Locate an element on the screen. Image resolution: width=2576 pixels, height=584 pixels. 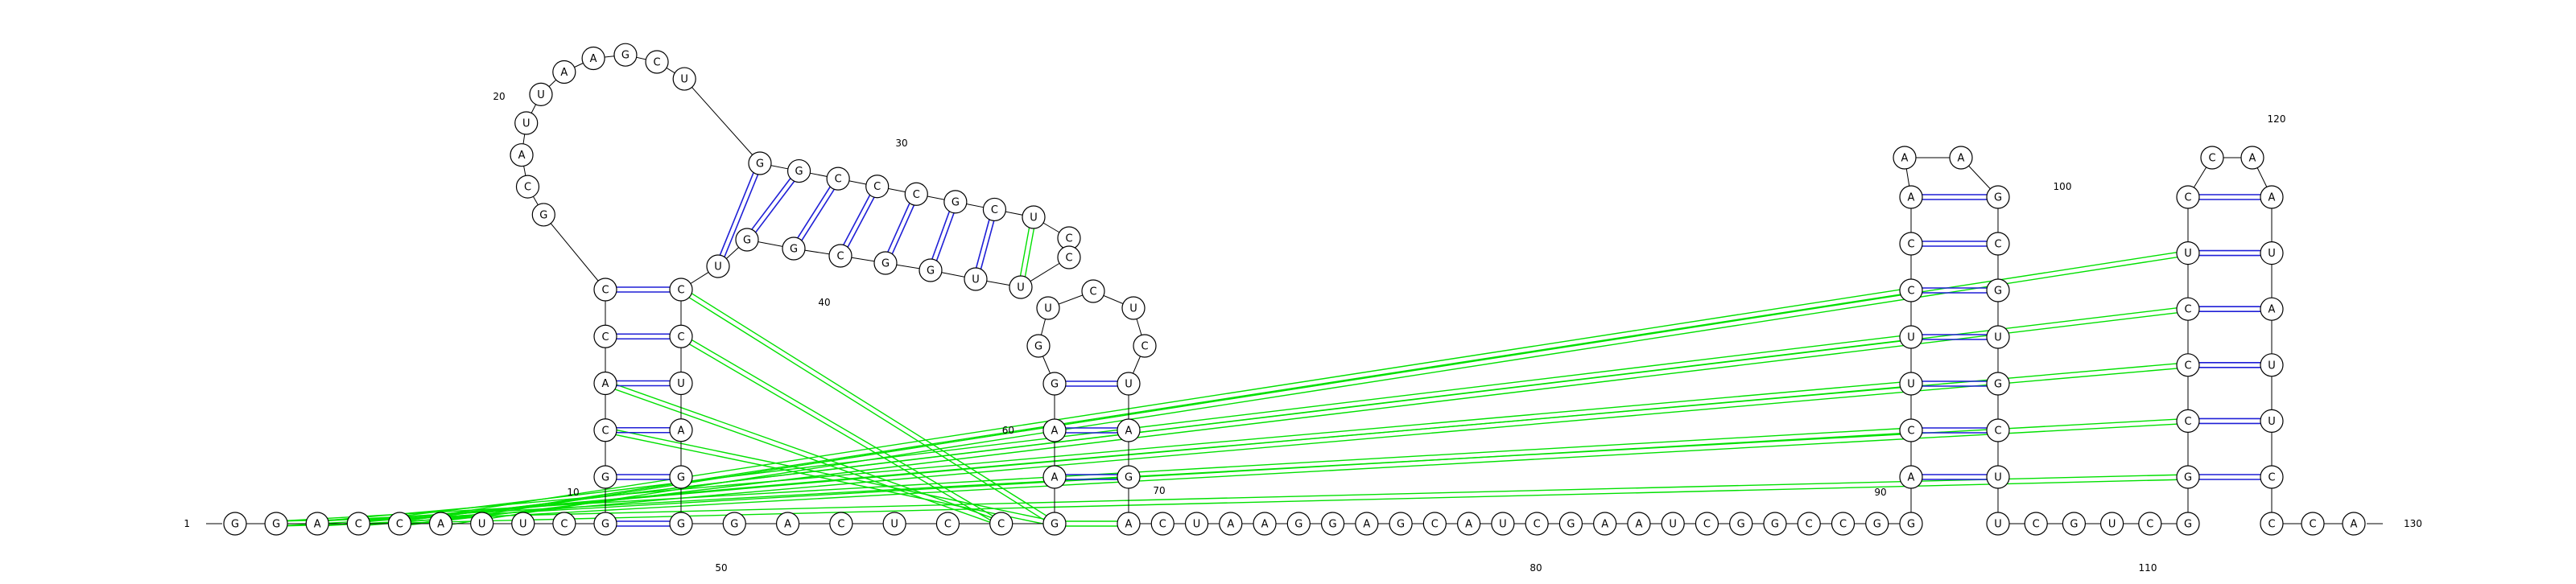
position-label: 120 is located at coordinates (2277, 119).